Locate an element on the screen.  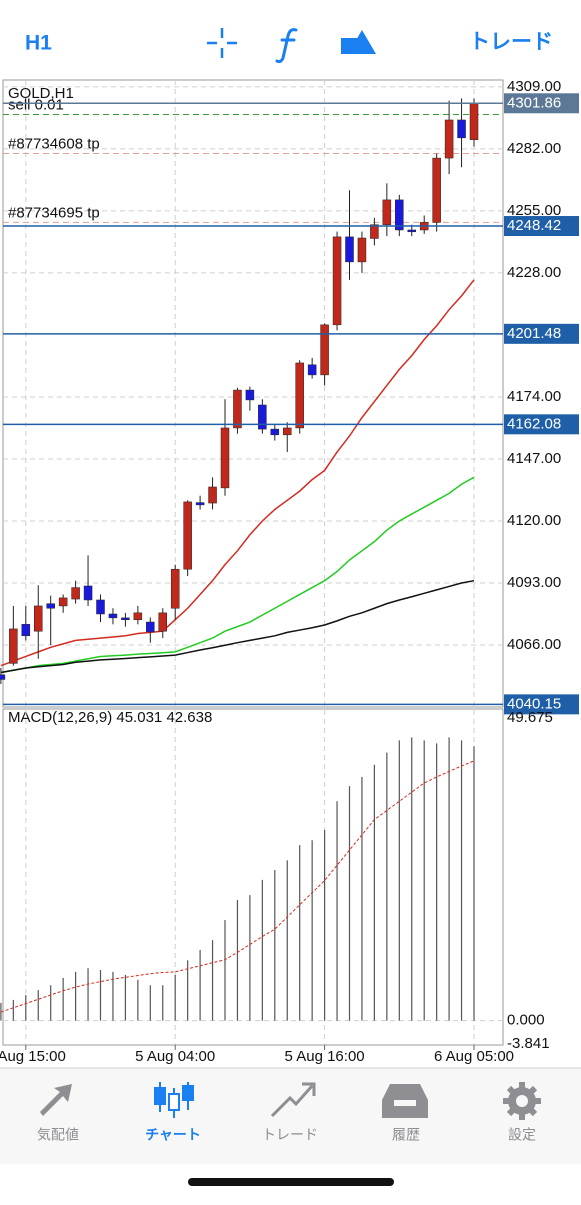
settings-icon is located at coordinates (522, 1101).